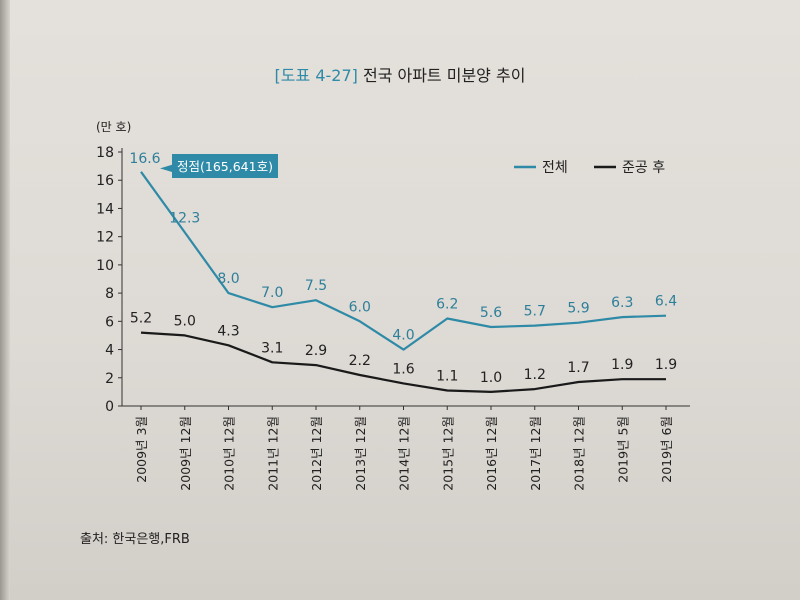 This screenshot has width=800, height=600. What do you see at coordinates (491, 313) in the screenshot?
I see `data-label: 5.6` at bounding box center [491, 313].